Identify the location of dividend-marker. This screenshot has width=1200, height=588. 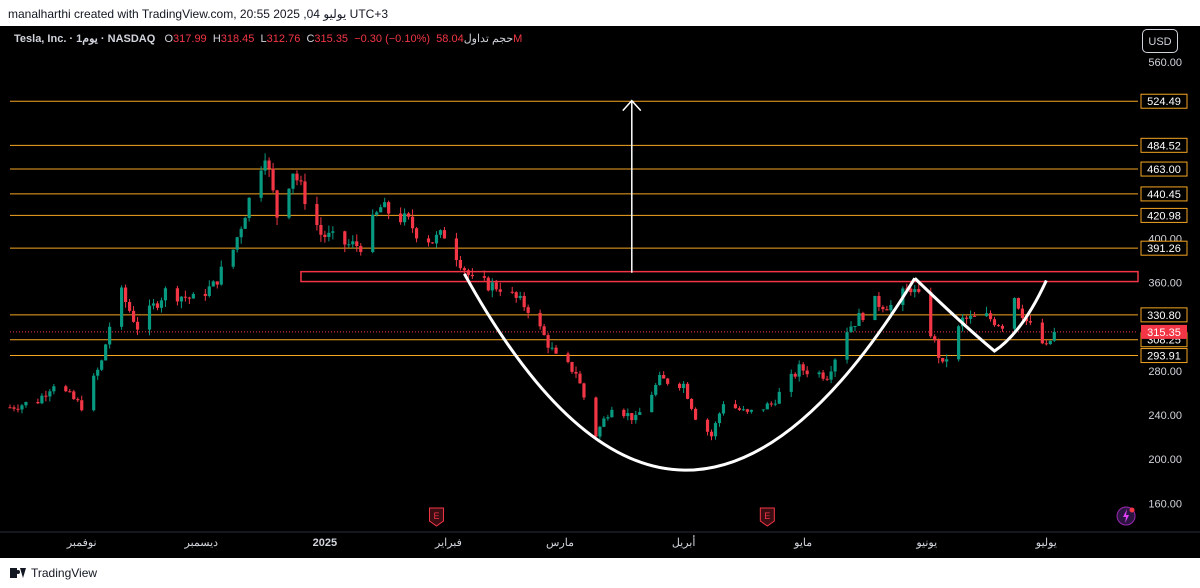
(1126, 516).